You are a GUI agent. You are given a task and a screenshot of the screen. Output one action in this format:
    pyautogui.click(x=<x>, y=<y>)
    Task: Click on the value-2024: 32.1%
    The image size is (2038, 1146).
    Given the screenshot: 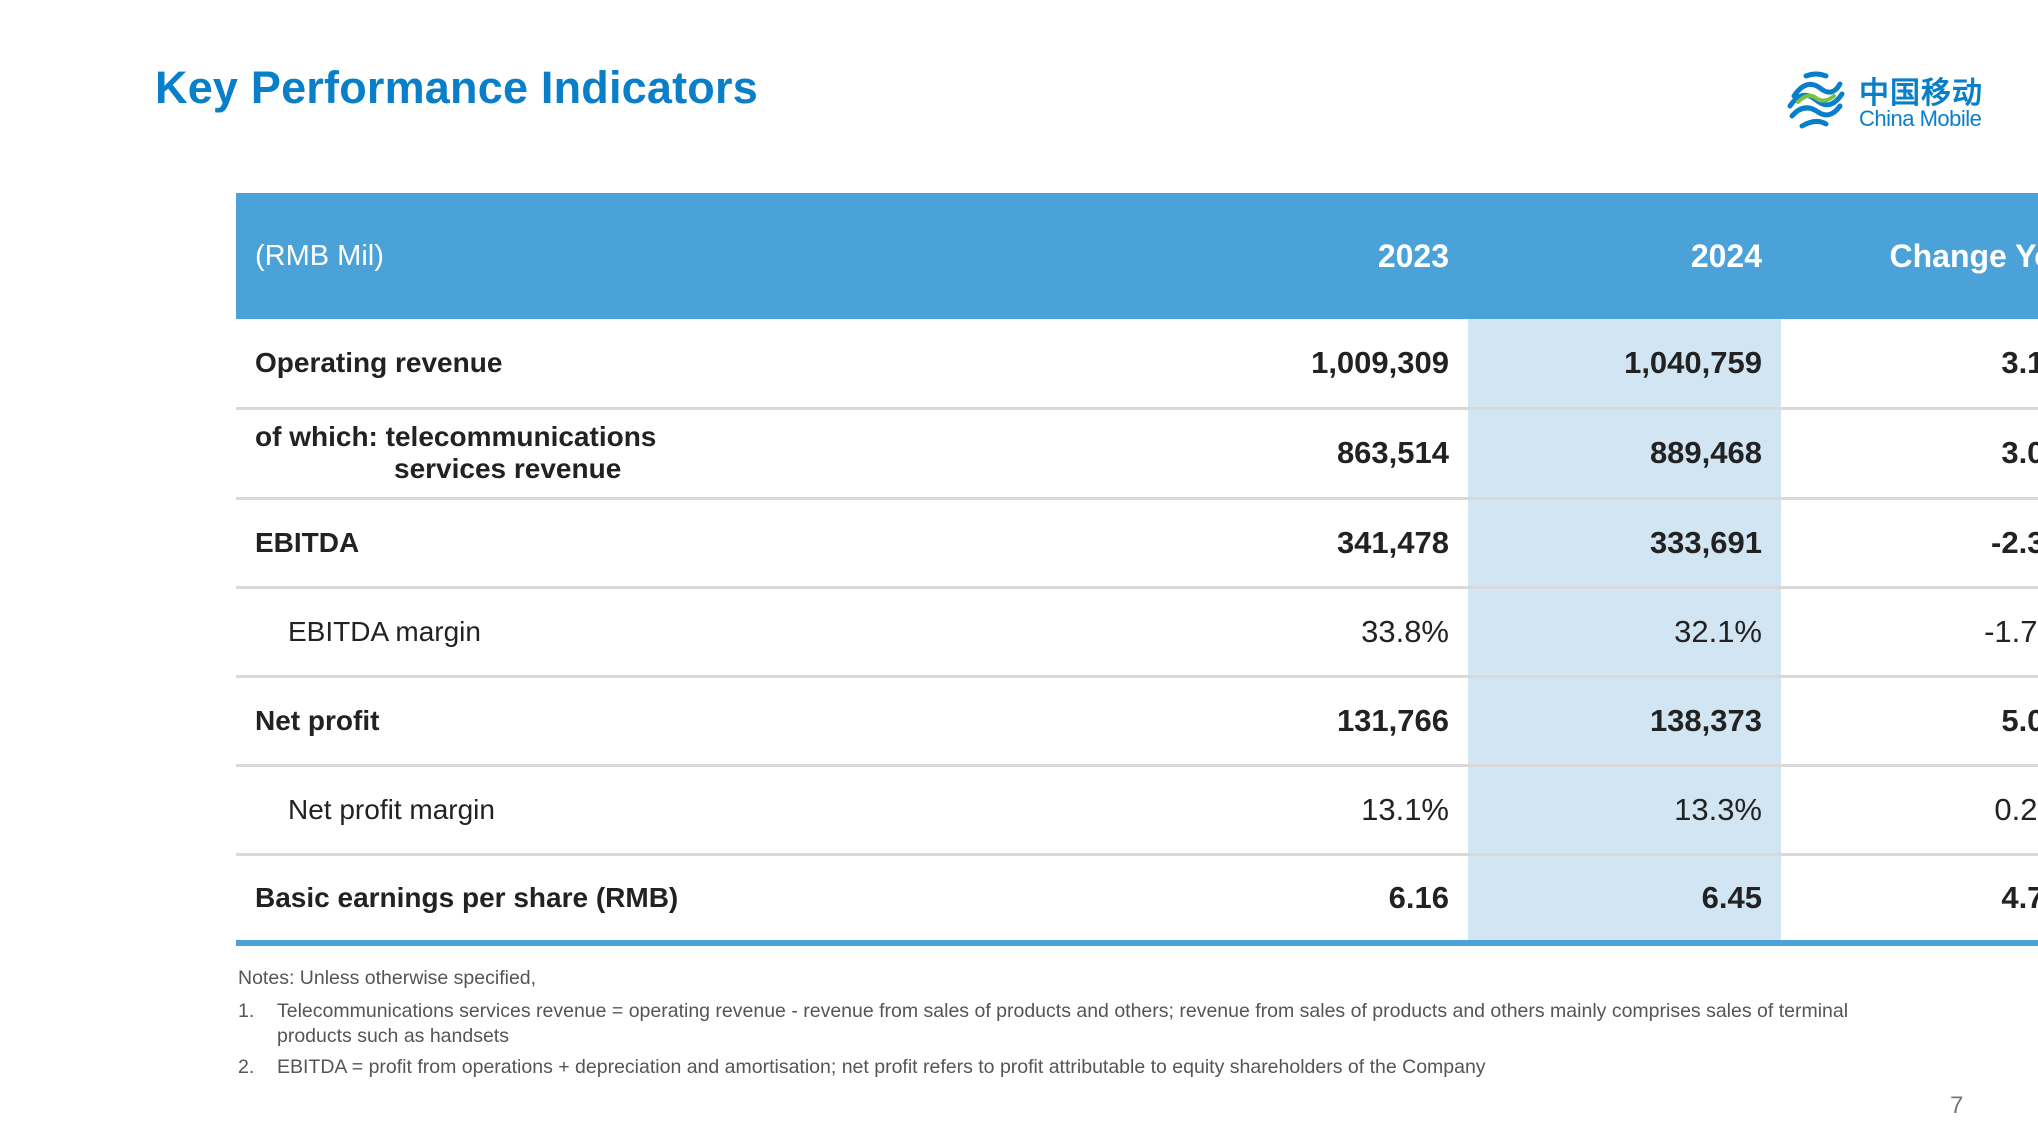 What is the action you would take?
    pyautogui.click(x=1624, y=632)
    